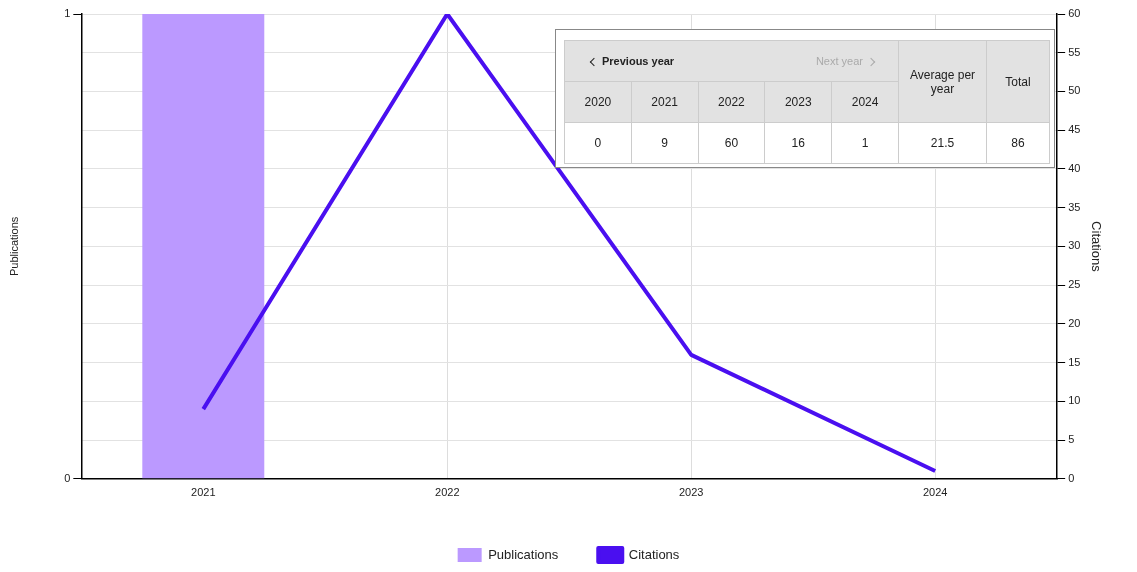 This screenshot has width=1137, height=572. What do you see at coordinates (1074, 51) in the screenshot?
I see `y2-tick-label: 55` at bounding box center [1074, 51].